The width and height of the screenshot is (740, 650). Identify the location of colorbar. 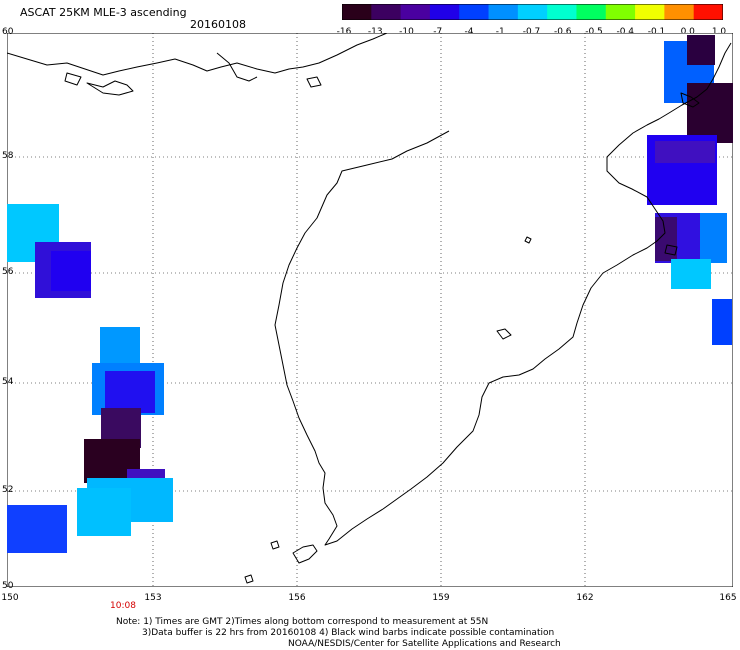
(532, 12).